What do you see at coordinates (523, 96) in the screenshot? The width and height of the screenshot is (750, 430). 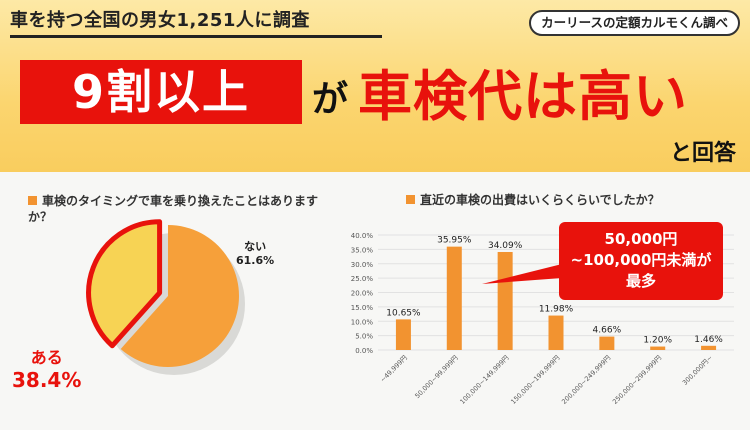 I see `headline-statement: 車検代は高い` at bounding box center [523, 96].